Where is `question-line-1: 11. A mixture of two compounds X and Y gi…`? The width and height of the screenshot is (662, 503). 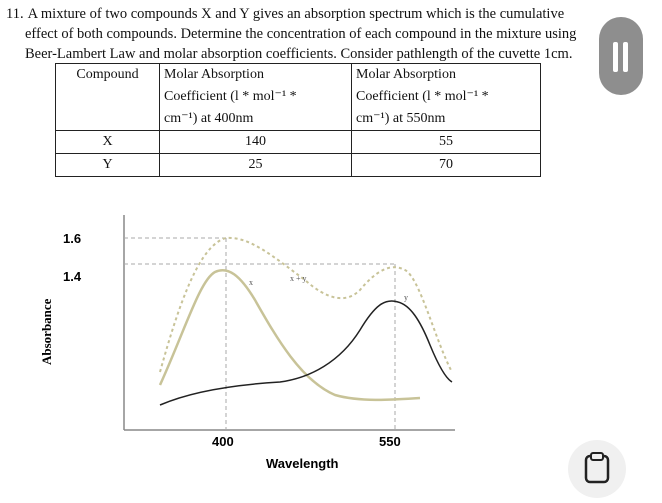 question-line-1: 11. A mixture of two compounds X and Y gi… is located at coordinates (285, 14).